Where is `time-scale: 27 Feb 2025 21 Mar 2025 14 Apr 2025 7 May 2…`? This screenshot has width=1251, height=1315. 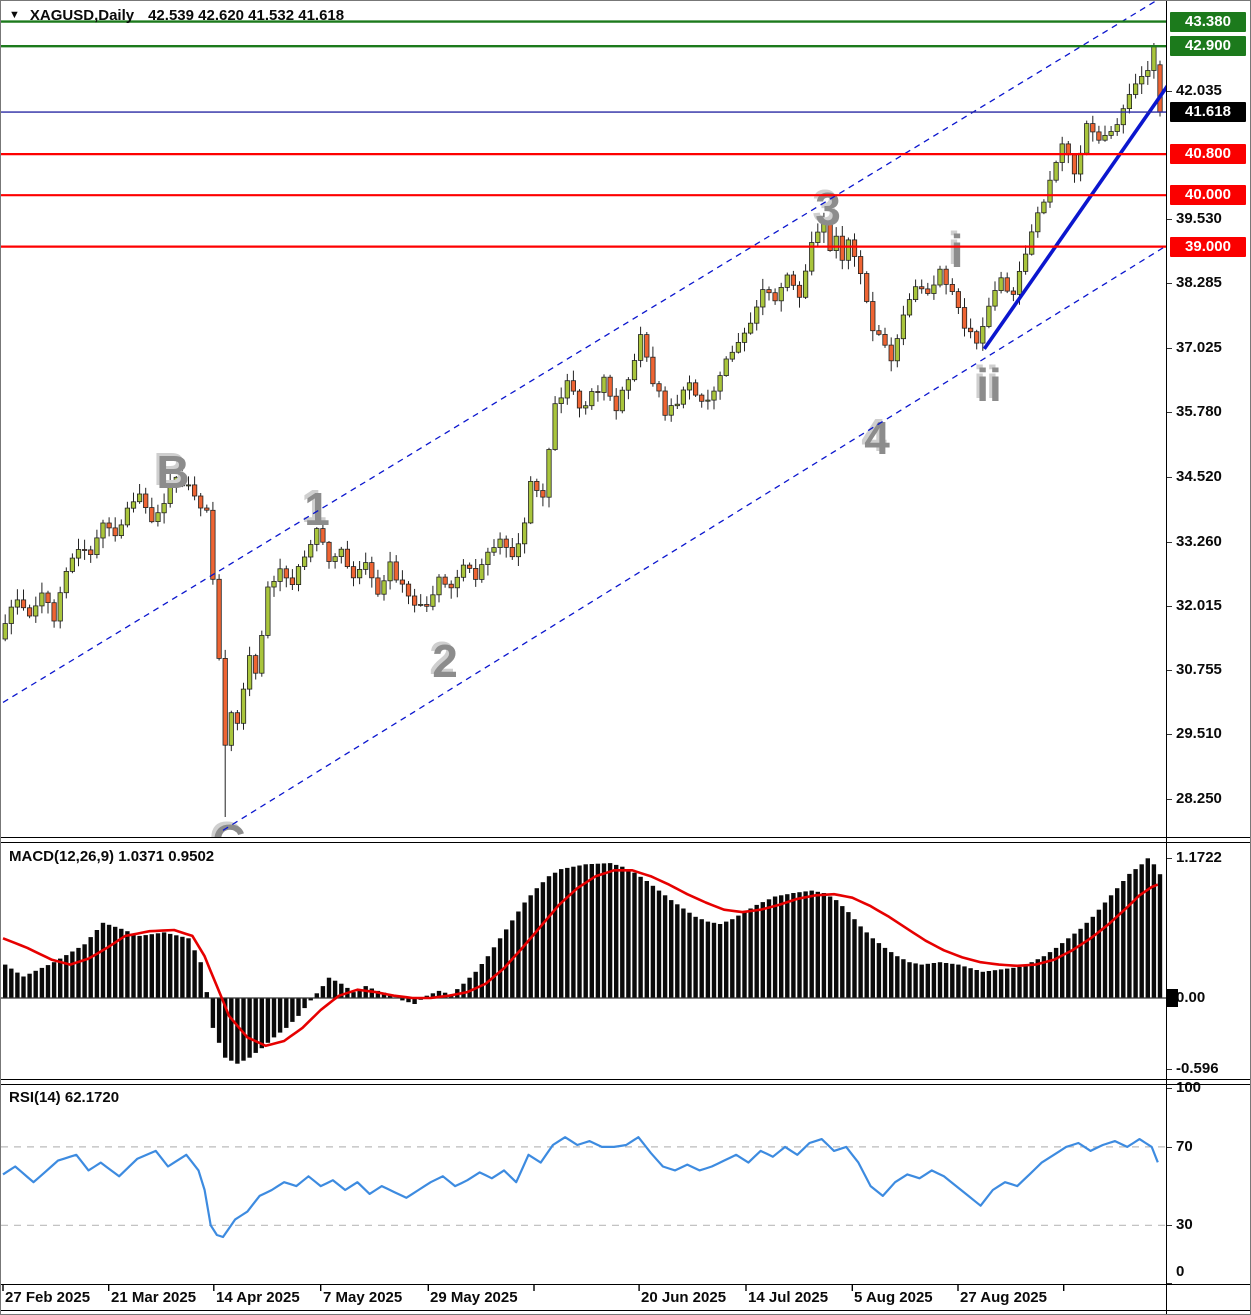
time-scale: 27 Feb 2025 21 Mar 2025 14 Apr 2025 7 May 2… is located at coordinates (583, 1301).